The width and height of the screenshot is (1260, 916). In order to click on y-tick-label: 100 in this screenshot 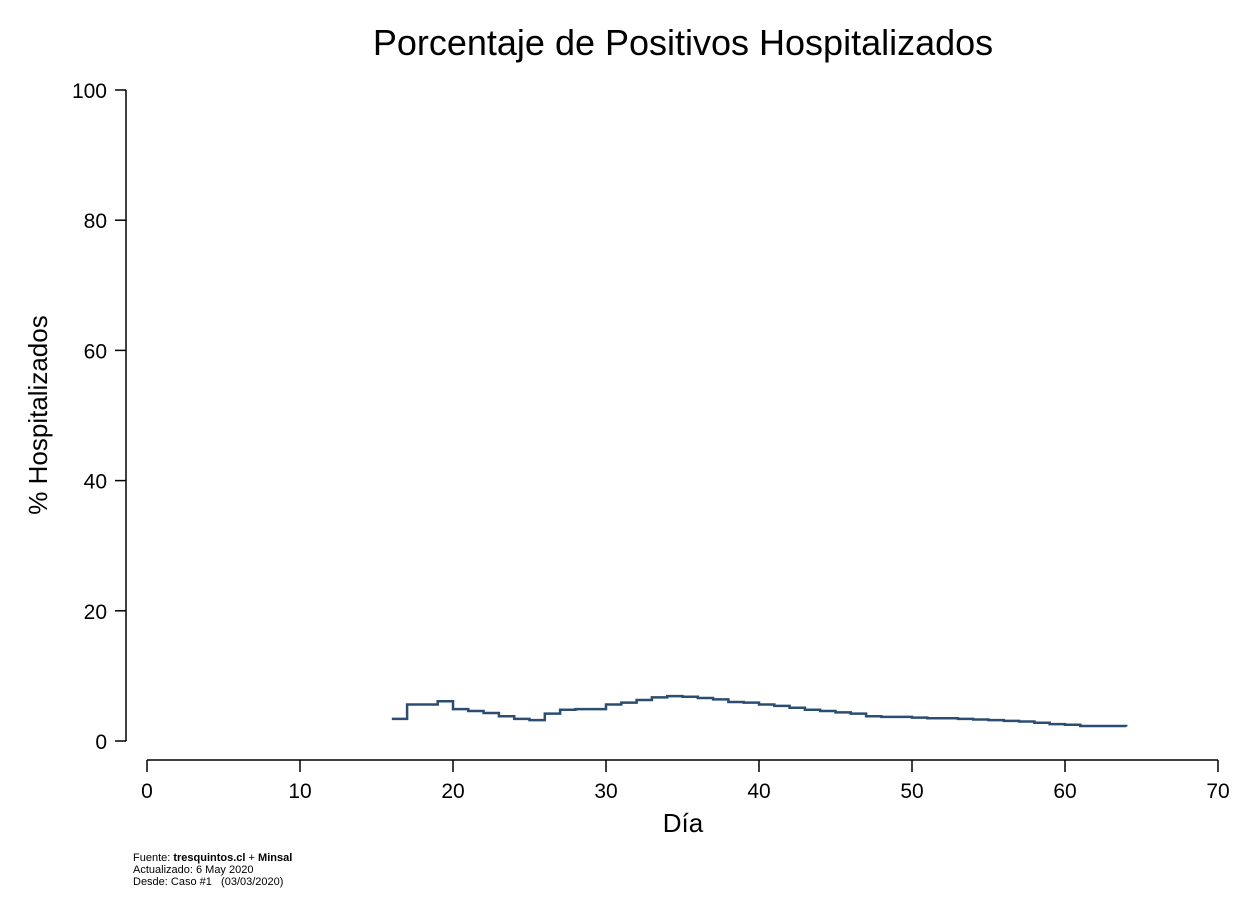, I will do `click(89, 91)`.